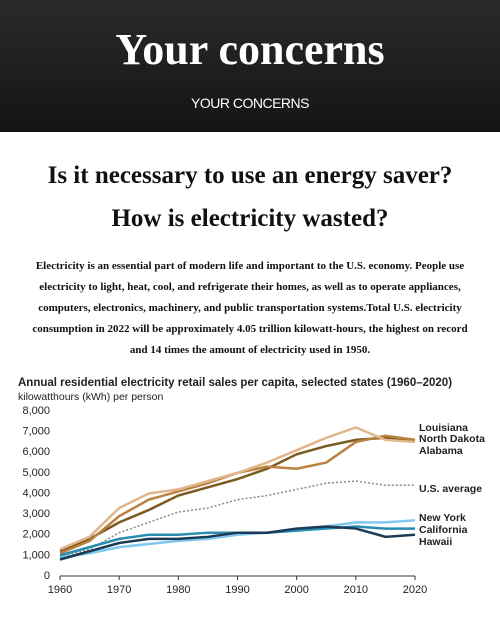  Describe the element at coordinates (36, 555) in the screenshot. I see `y-tick-label: 1,000` at that location.